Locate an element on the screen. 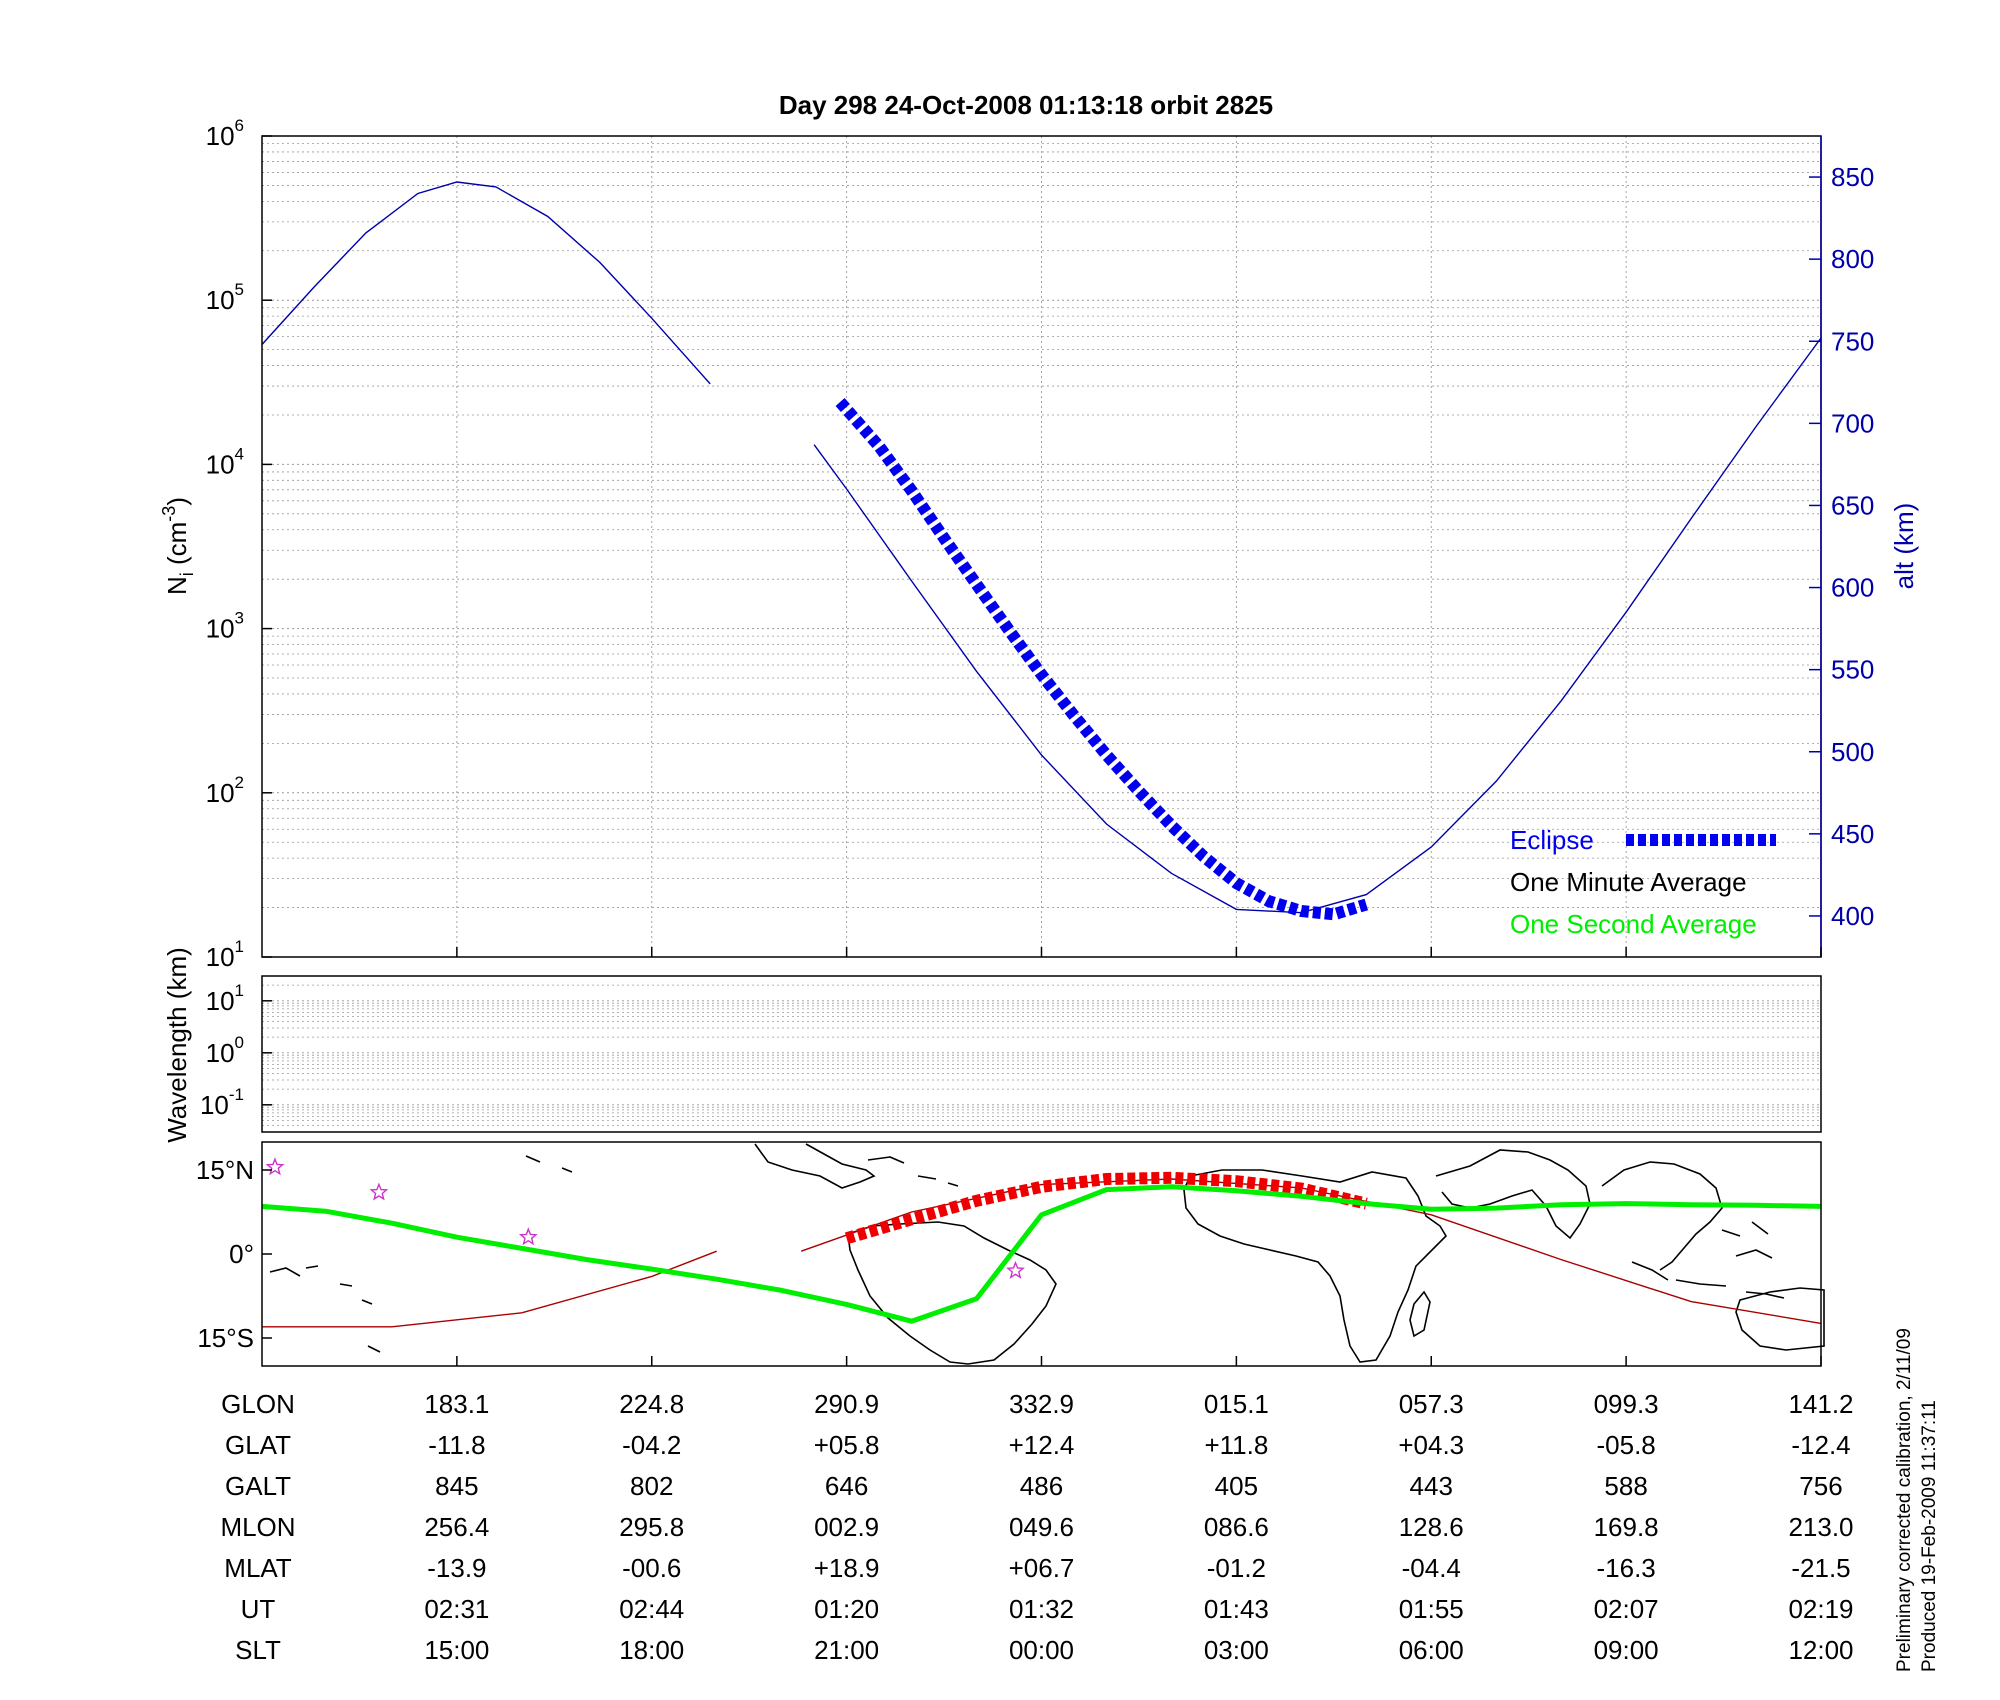  table-cell: 02:31 is located at coordinates (456, 1609).